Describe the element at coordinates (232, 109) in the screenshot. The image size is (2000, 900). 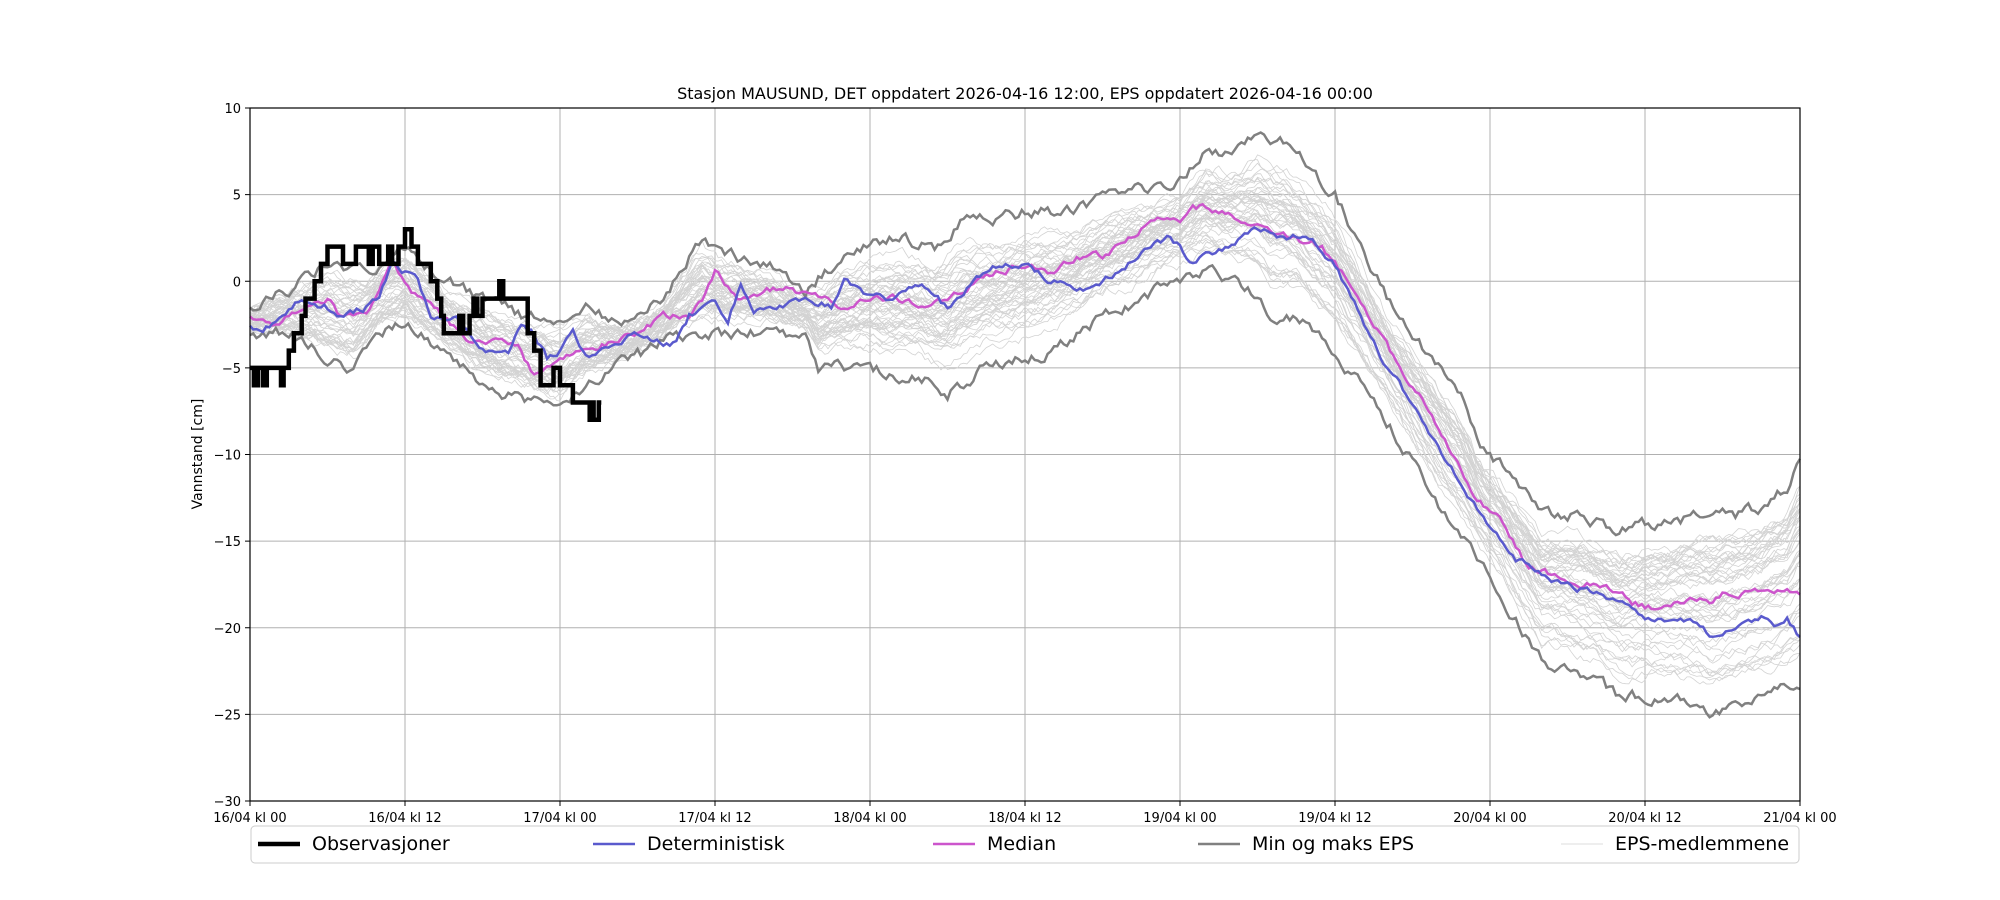
I see `y-tick-label: 10` at that location.